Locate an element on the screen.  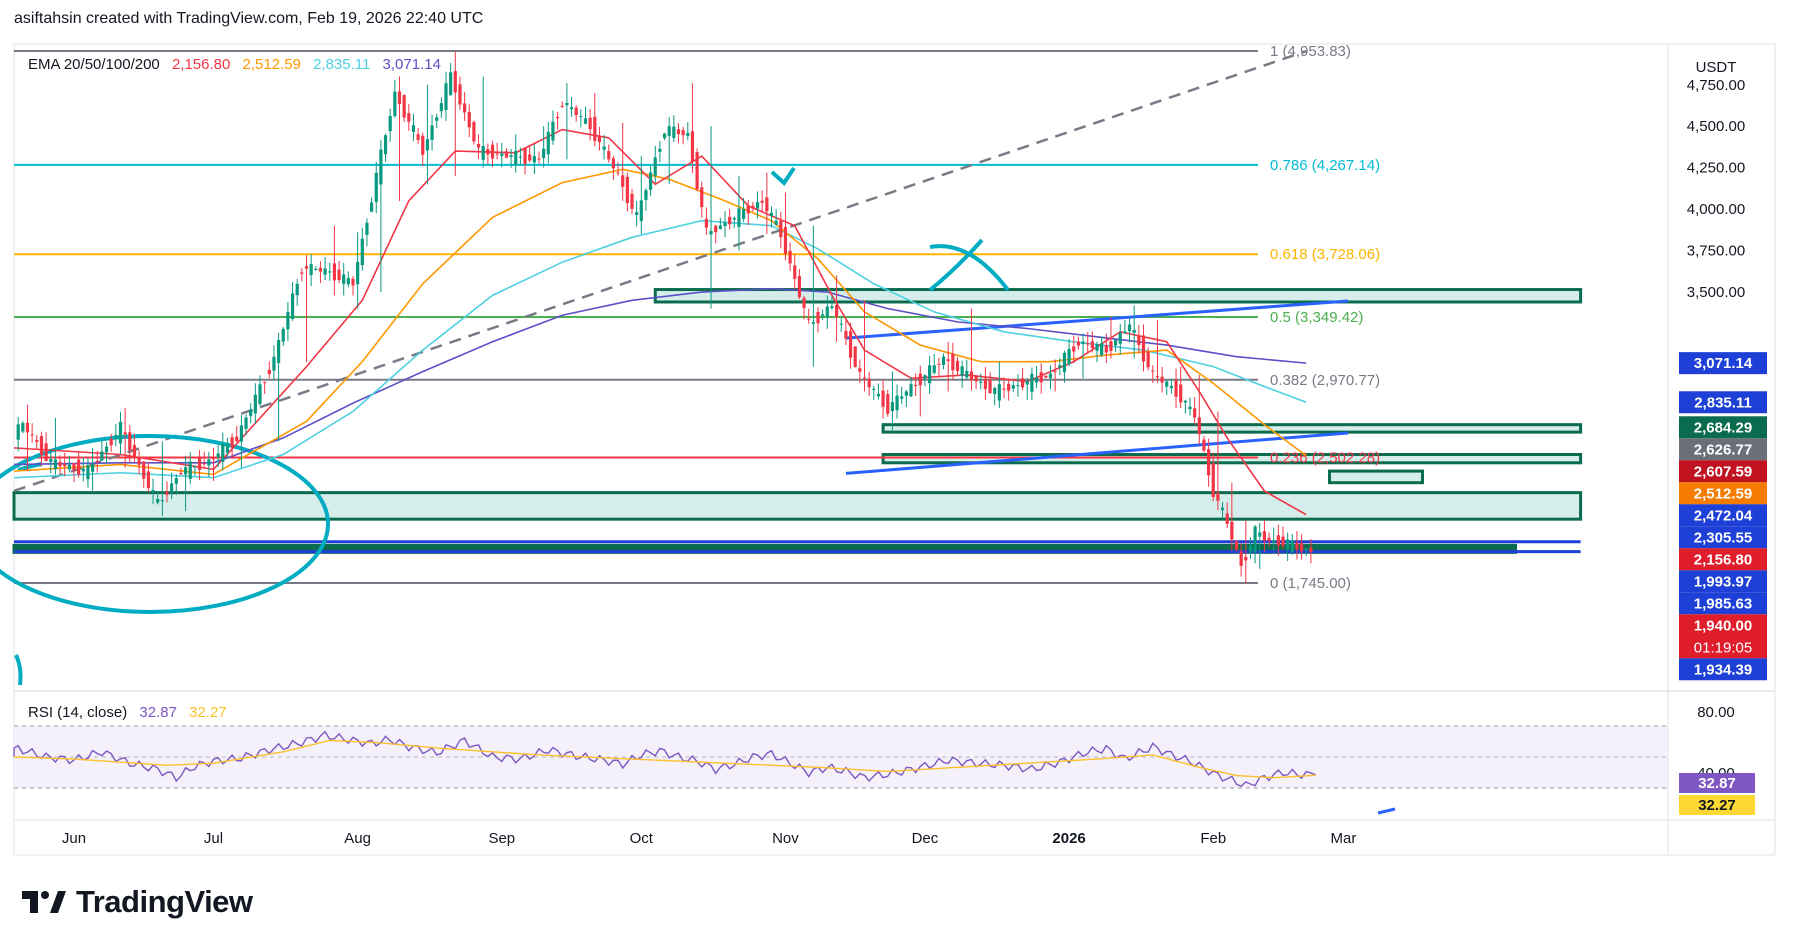
check-mark-annotation is located at coordinates (783, 176).